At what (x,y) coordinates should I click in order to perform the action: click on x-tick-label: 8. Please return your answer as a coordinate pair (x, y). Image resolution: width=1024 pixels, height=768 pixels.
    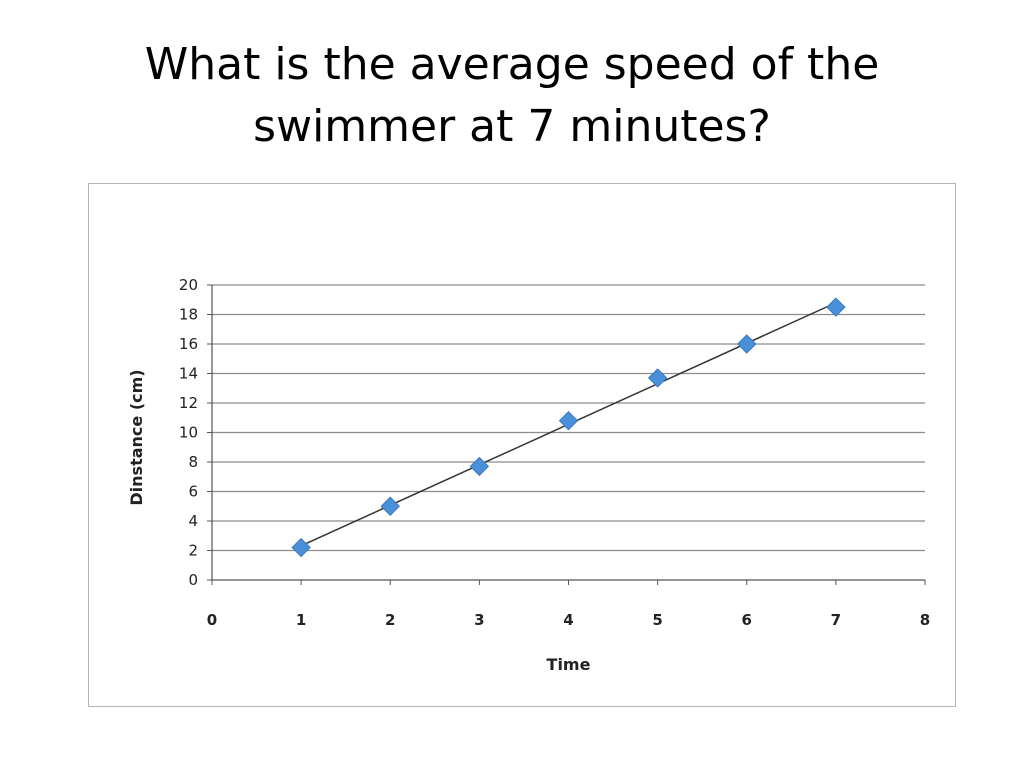
    Looking at the image, I should click on (925, 620).